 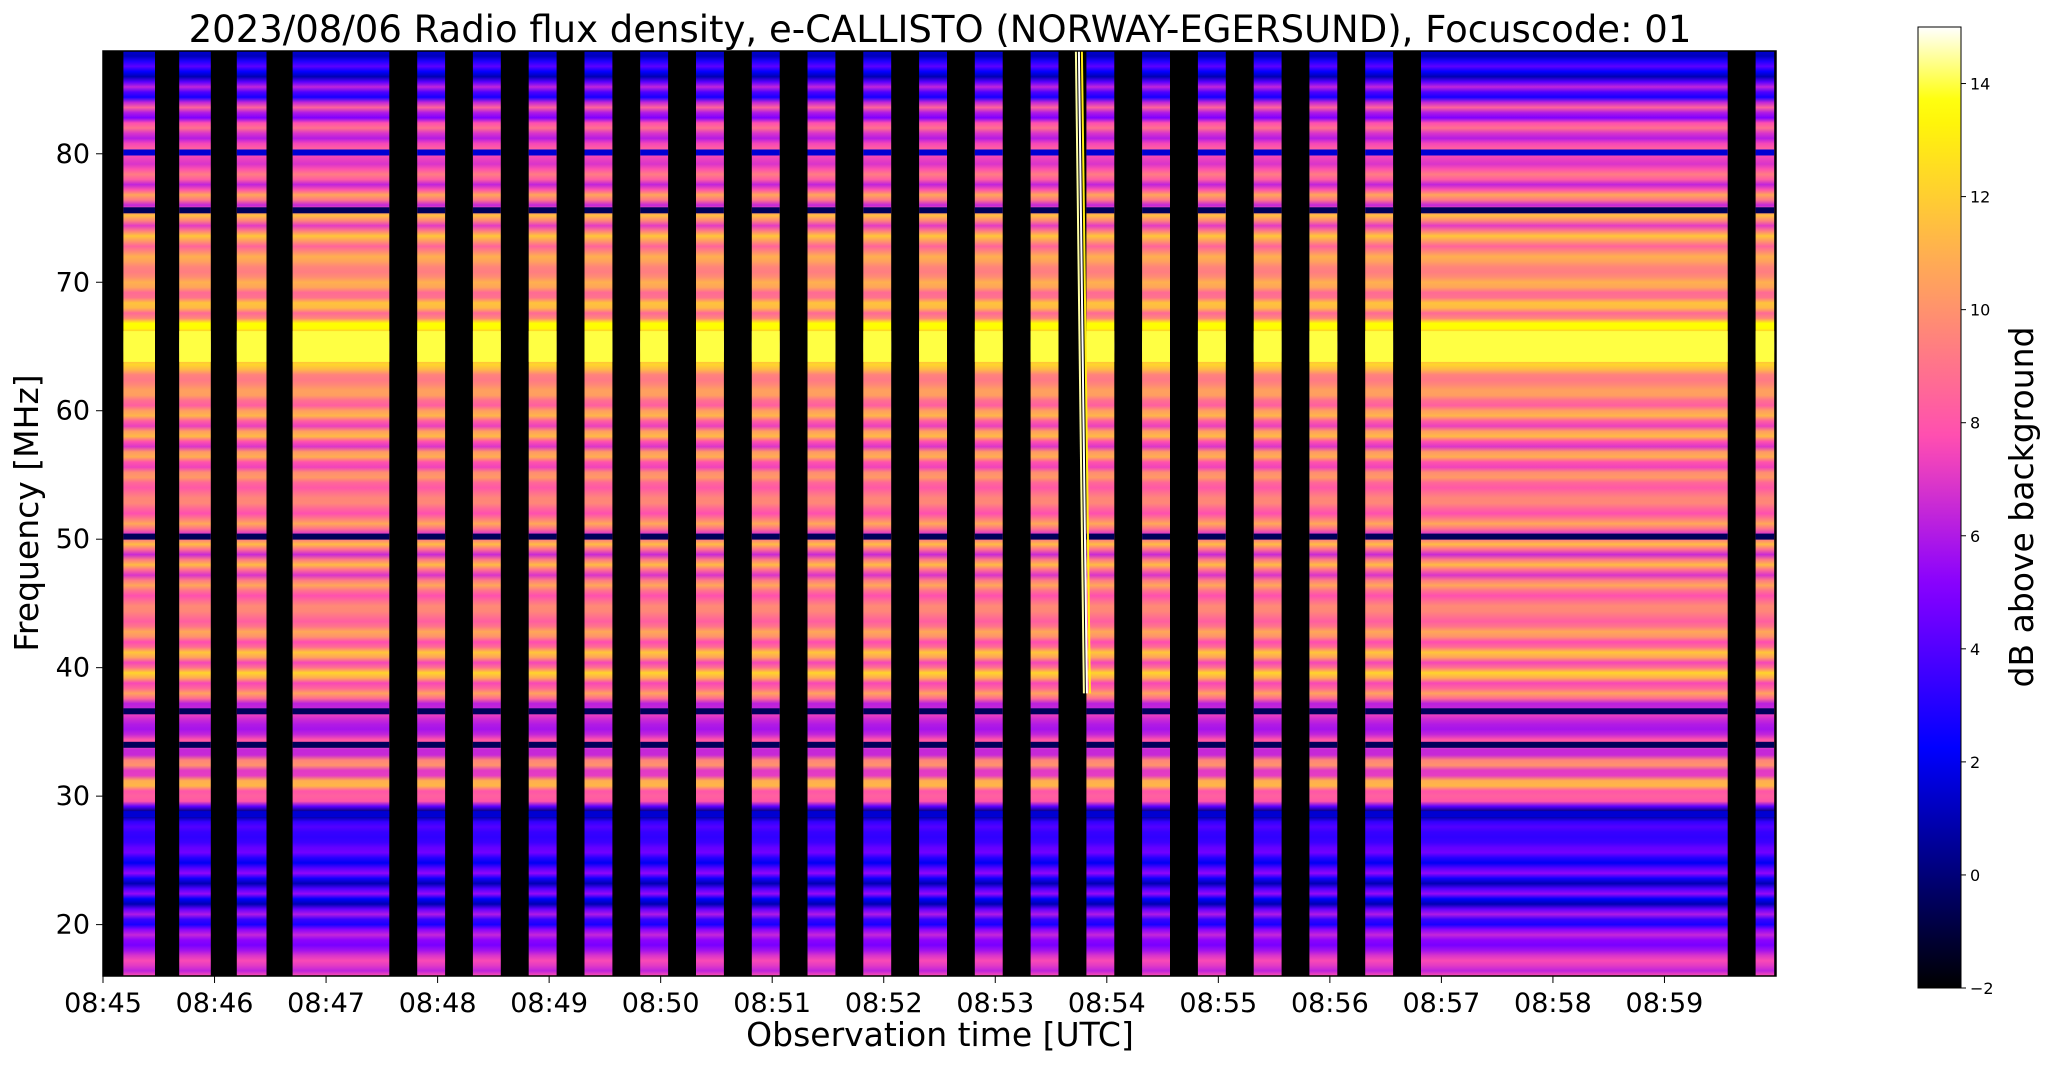 I want to click on y-tick-label: 80, so click(x=73, y=154).